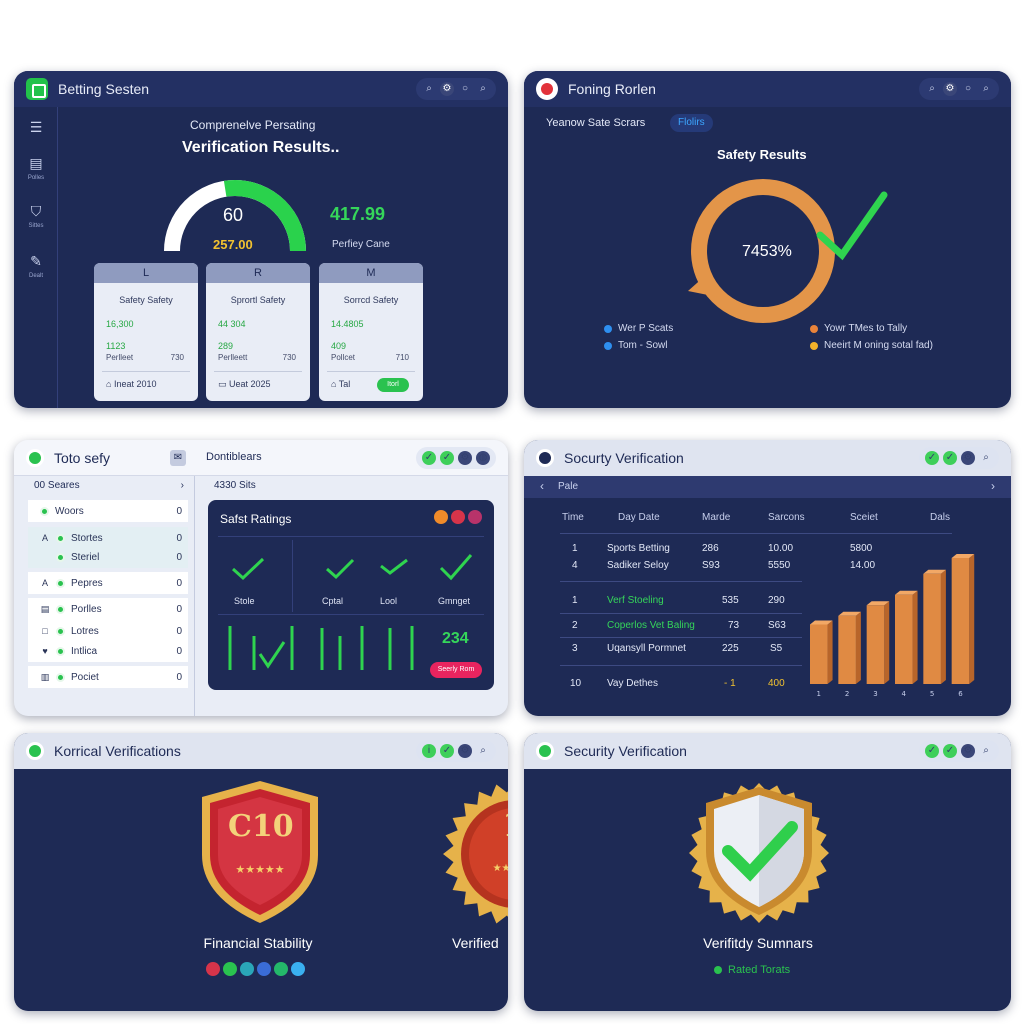  Describe the element at coordinates (393, 385) in the screenshot. I see `card-action-button: Itorl` at that location.